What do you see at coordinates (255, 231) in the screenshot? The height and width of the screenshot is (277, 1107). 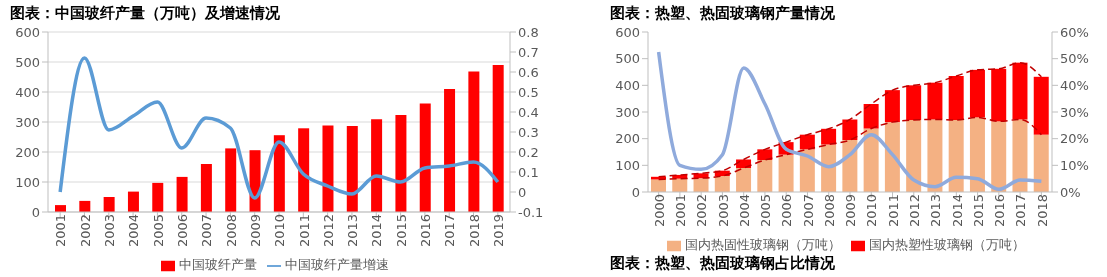 I see `x-tick-label: 2009` at bounding box center [255, 231].